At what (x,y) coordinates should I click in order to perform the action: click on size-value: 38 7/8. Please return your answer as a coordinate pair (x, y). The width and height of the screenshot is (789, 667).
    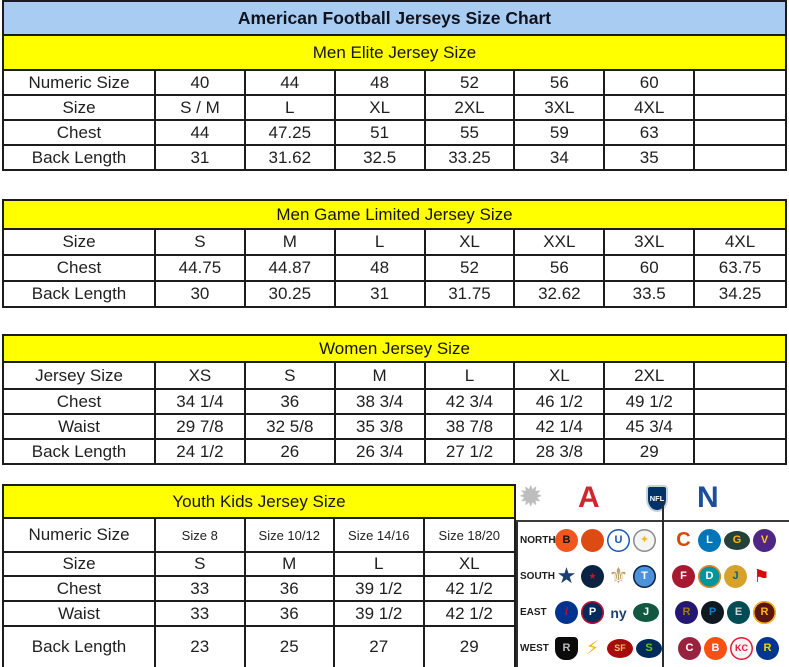
    Looking at the image, I should click on (471, 426).